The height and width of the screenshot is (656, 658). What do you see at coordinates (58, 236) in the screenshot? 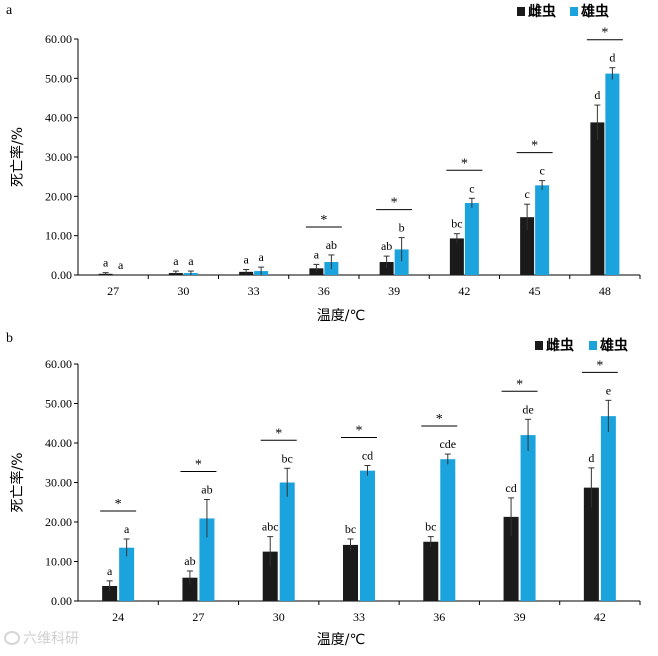
I see `panel-a-y-tick-label: 10.00` at bounding box center [58, 236].